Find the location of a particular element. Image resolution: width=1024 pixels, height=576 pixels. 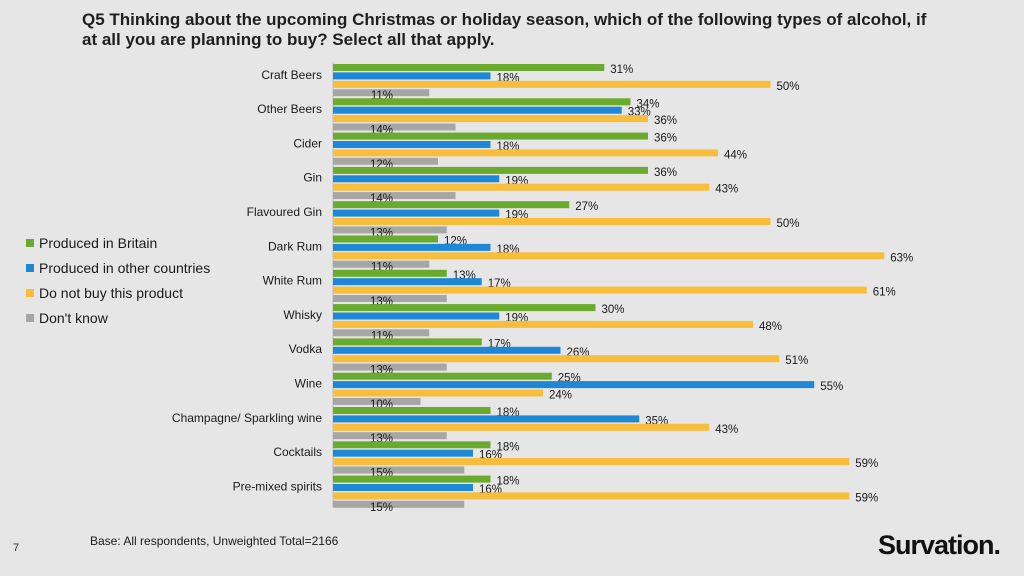

legend-item-produced-in-britain: Produced in Britain is located at coordinates (118, 242).